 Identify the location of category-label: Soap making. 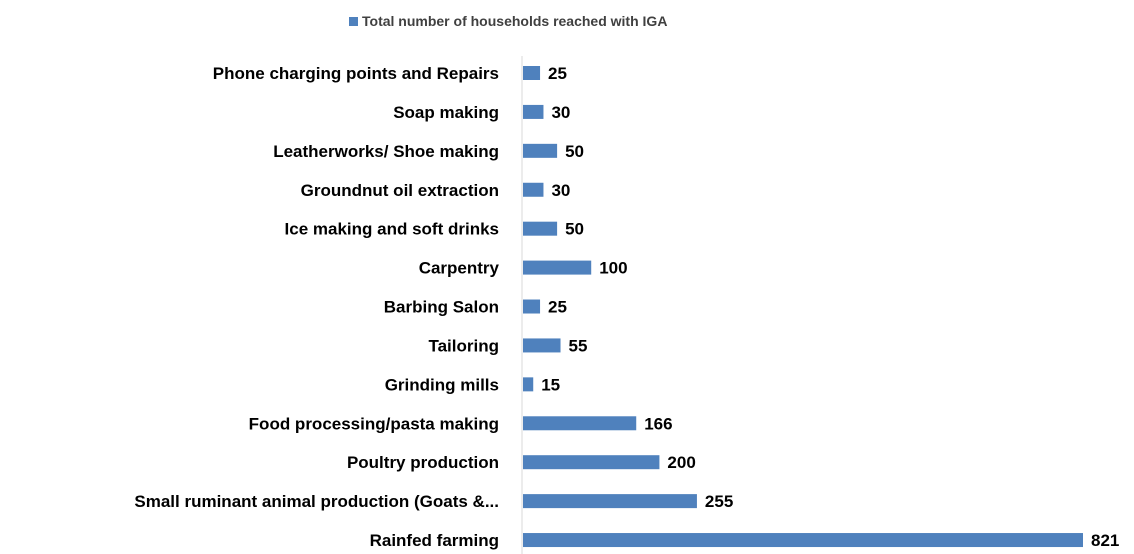
(446, 112).